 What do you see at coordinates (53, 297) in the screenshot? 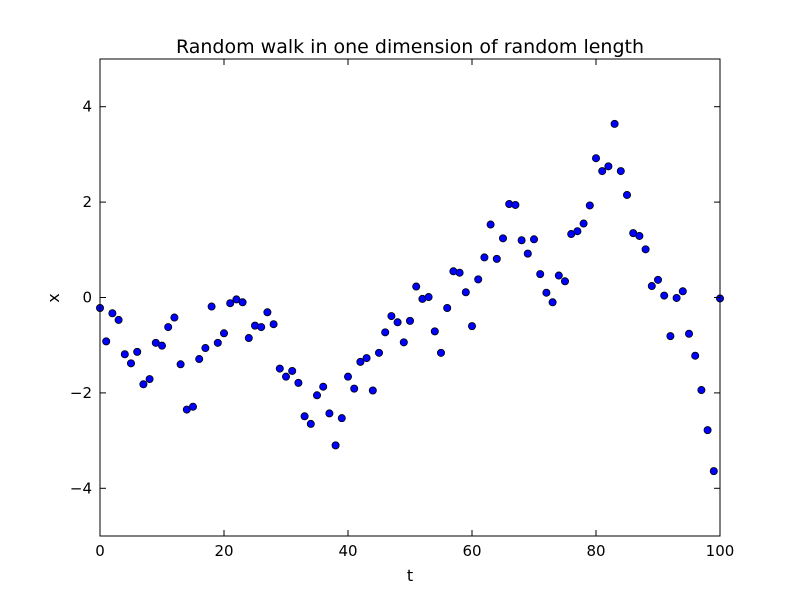
I see `y-axis-title: x` at bounding box center [53, 297].